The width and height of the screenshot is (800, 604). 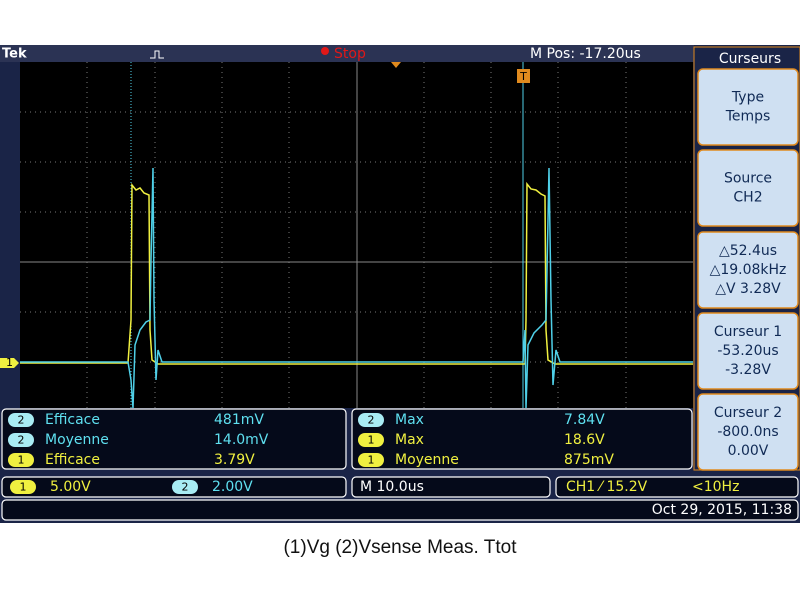 I want to click on measurement-value: 875mV, so click(x=589, y=460).